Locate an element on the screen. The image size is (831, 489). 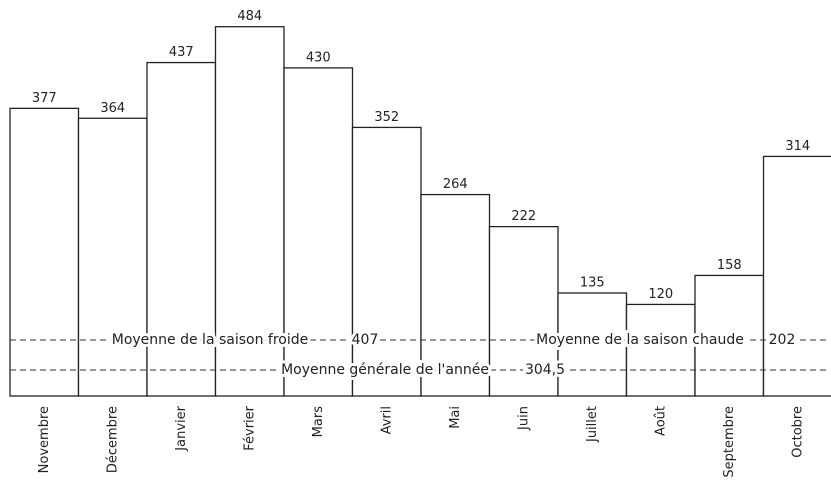
x-tick-label: Mai is located at coordinates (455, 417).